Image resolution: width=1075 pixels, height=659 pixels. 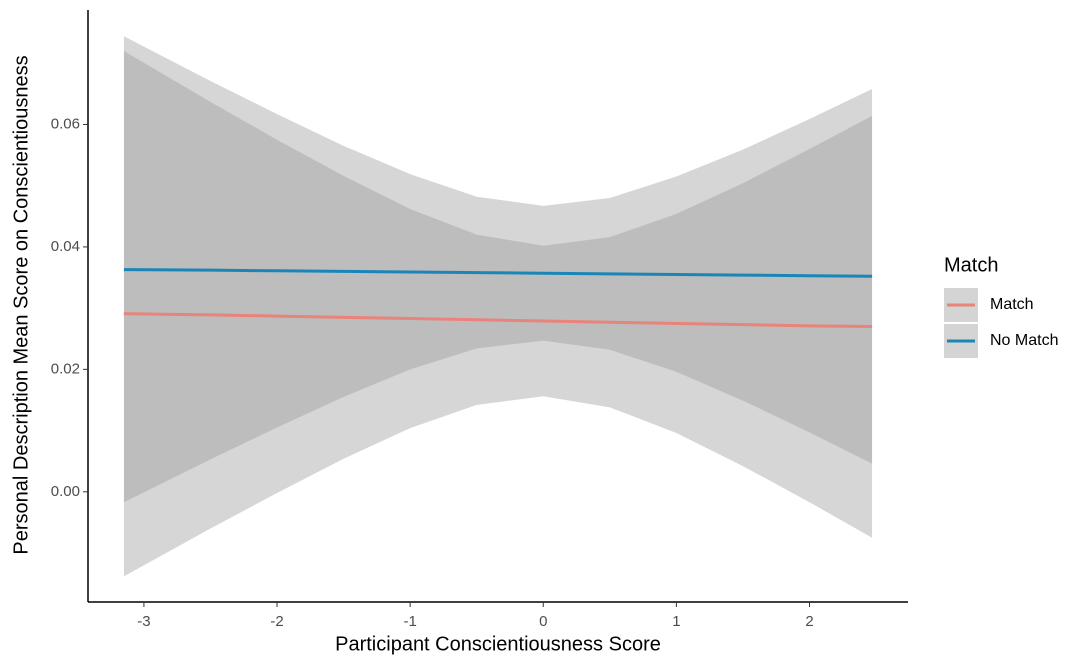 What do you see at coordinates (409, 621) in the screenshot?
I see `x-tick-label: -1` at bounding box center [409, 621].